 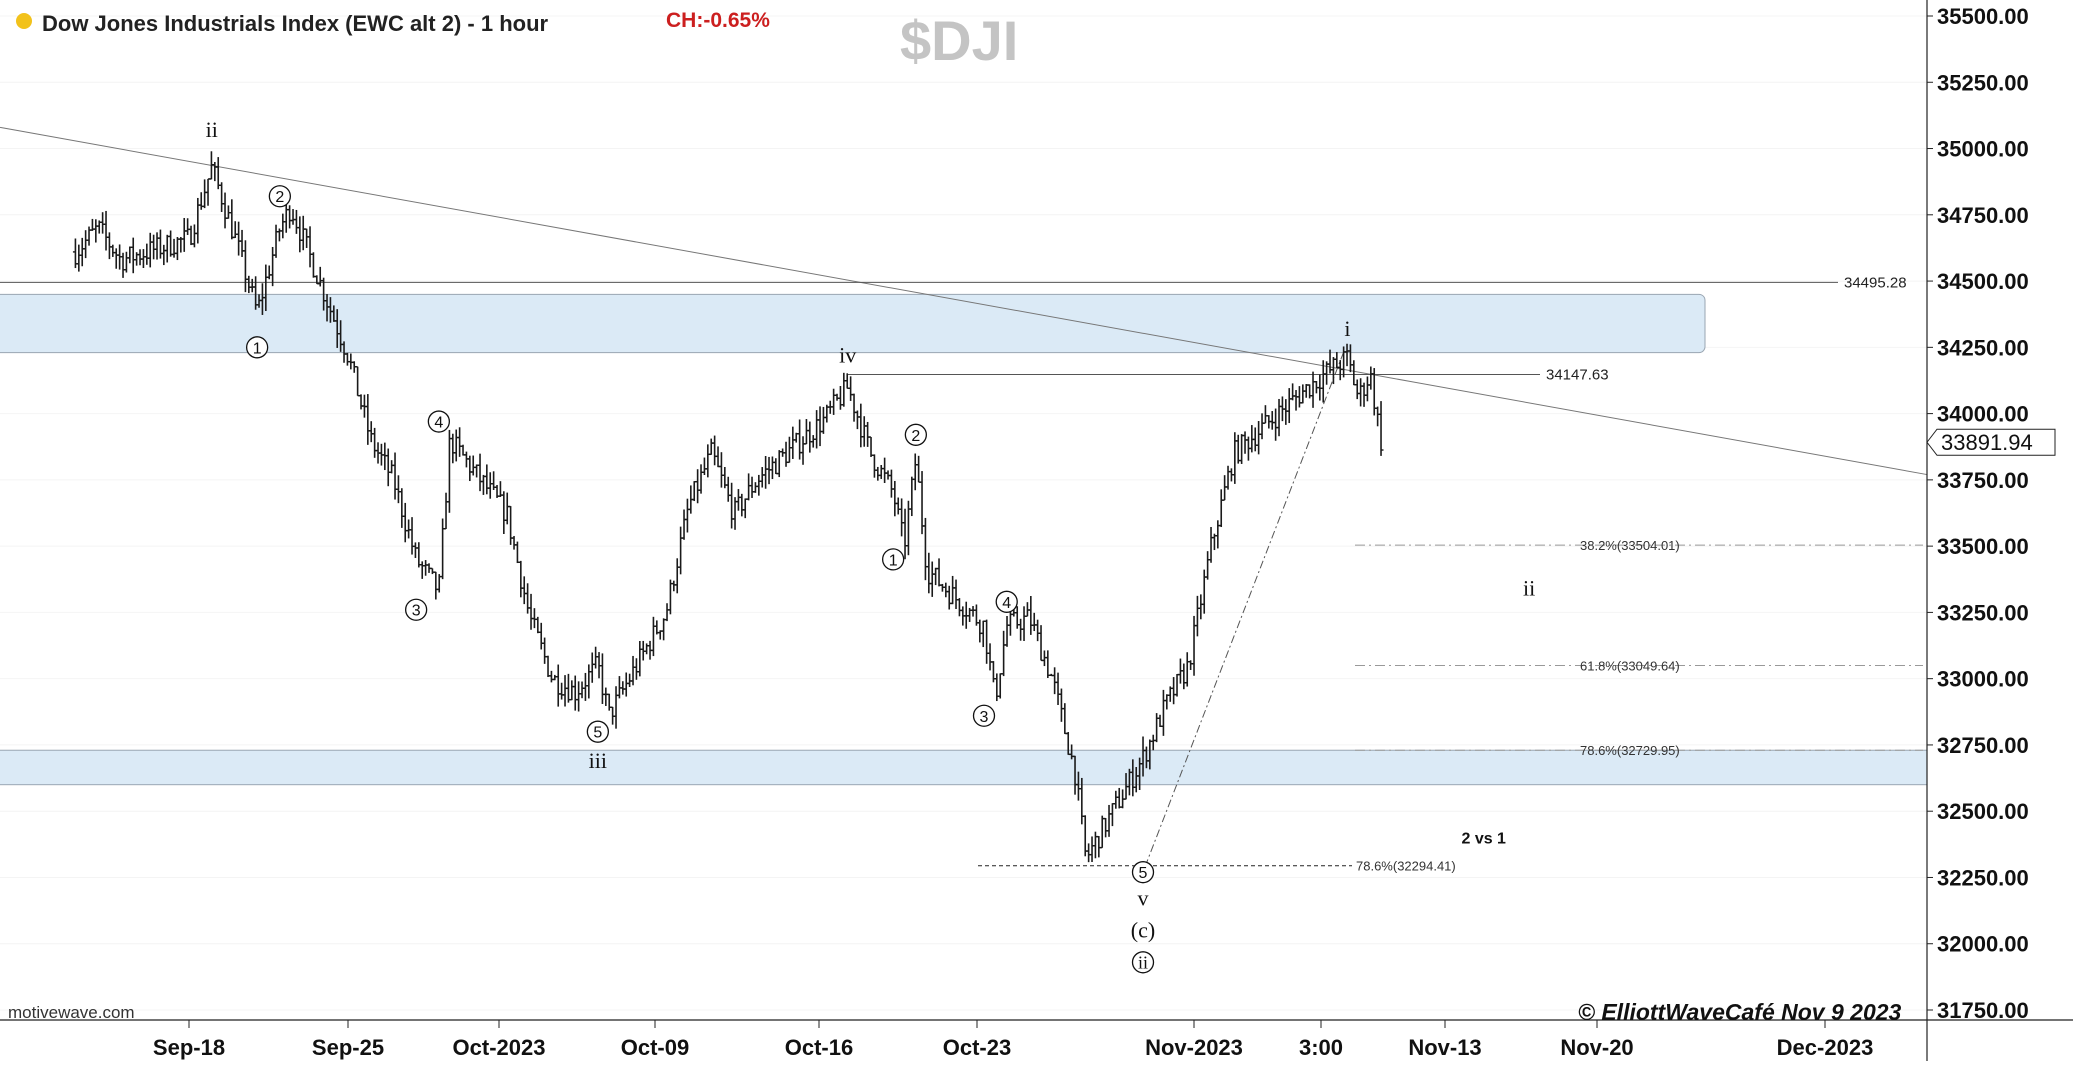 I want to click on last-price-marker: 33891.94, so click(x=1991, y=442).